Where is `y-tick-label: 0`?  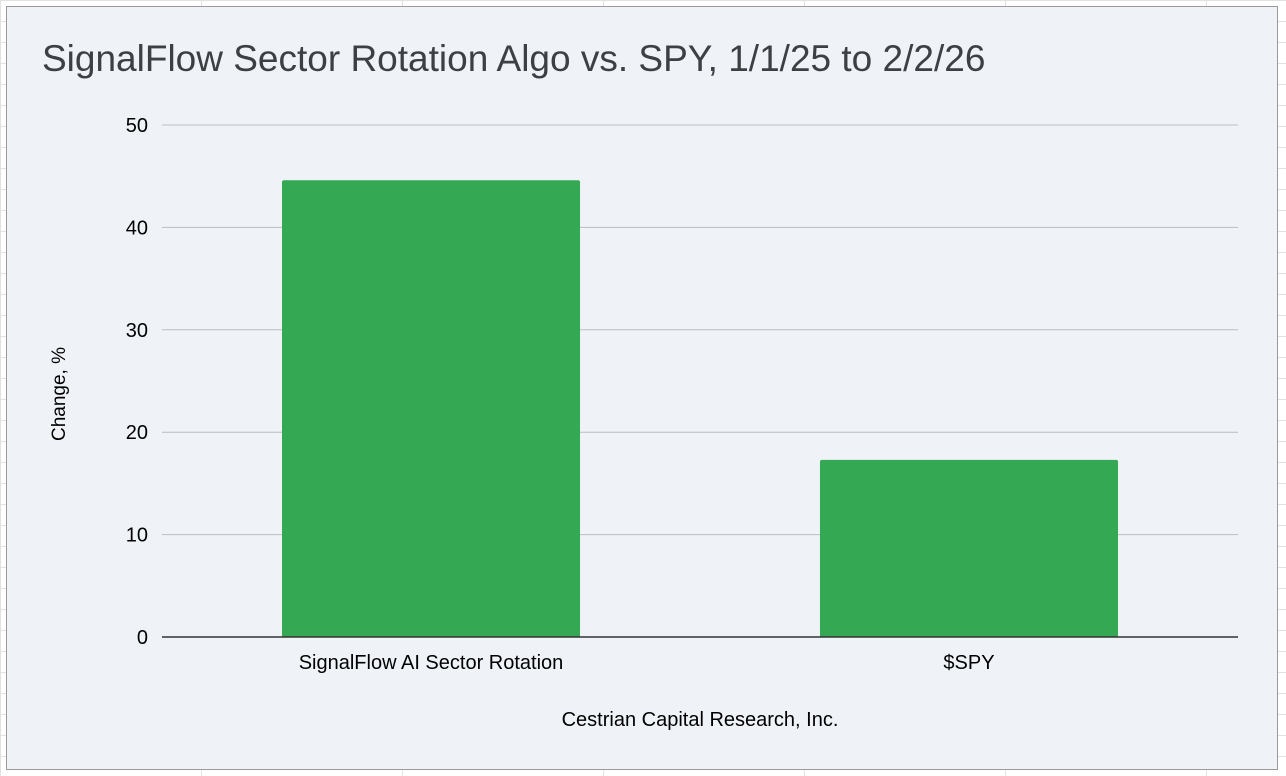 y-tick-label: 0 is located at coordinates (142, 638).